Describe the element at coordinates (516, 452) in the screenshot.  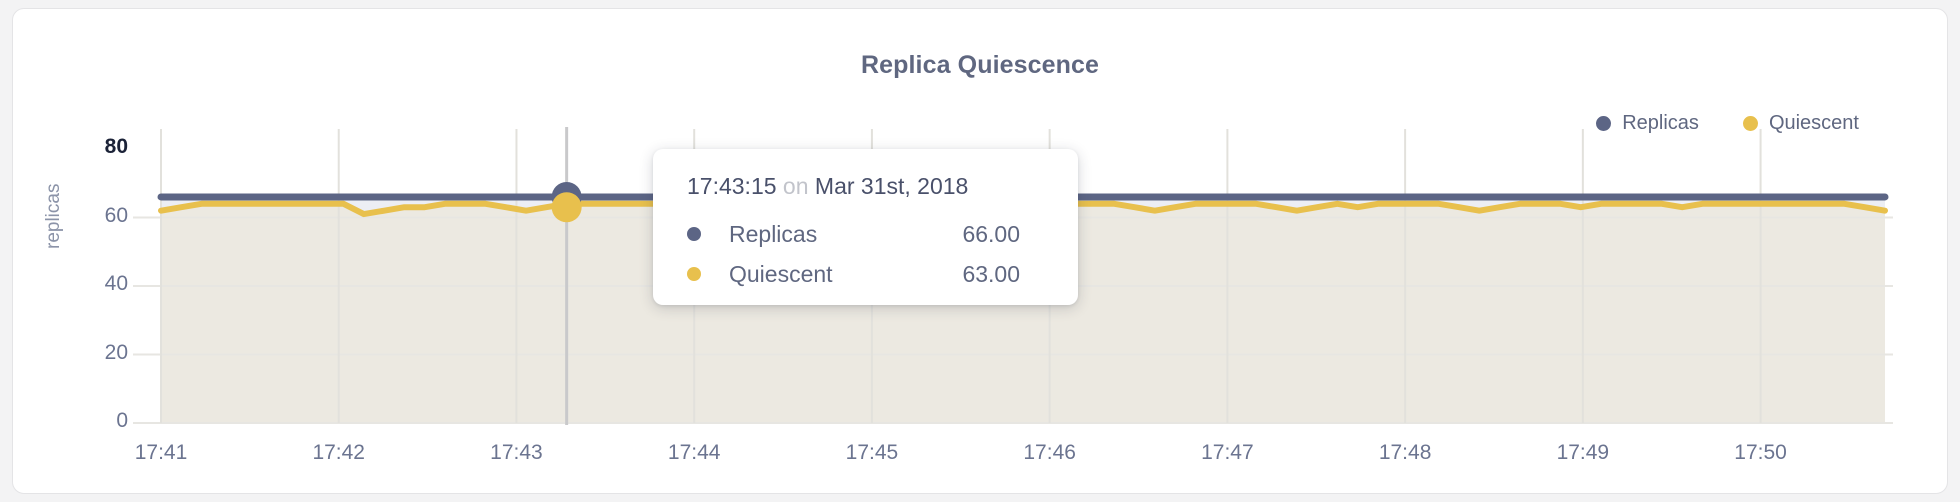
I see `x-axis-tick-label: 17:43` at that location.